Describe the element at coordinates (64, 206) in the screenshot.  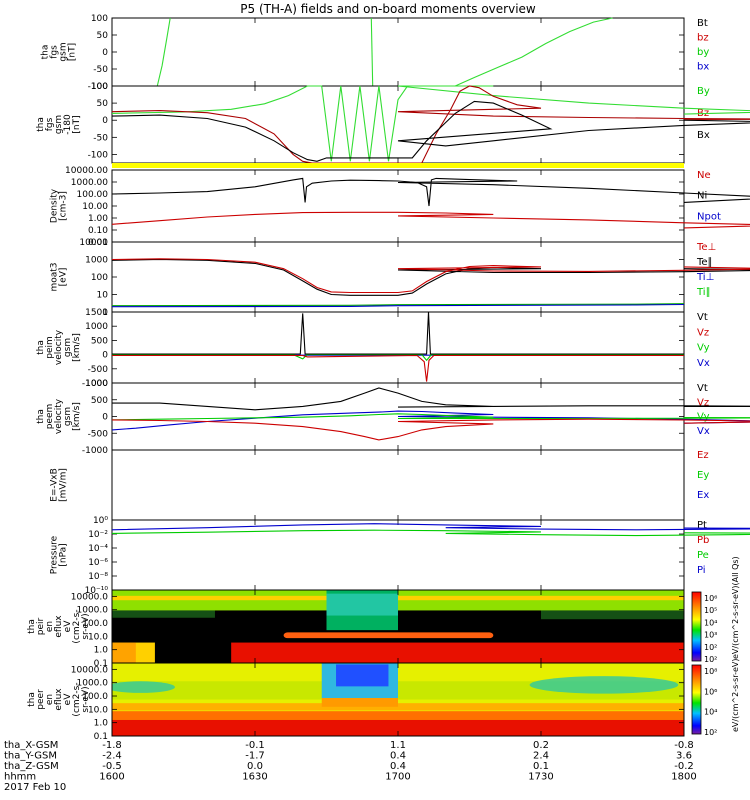
I see `y-axis-label: [cm-3]` at that location.